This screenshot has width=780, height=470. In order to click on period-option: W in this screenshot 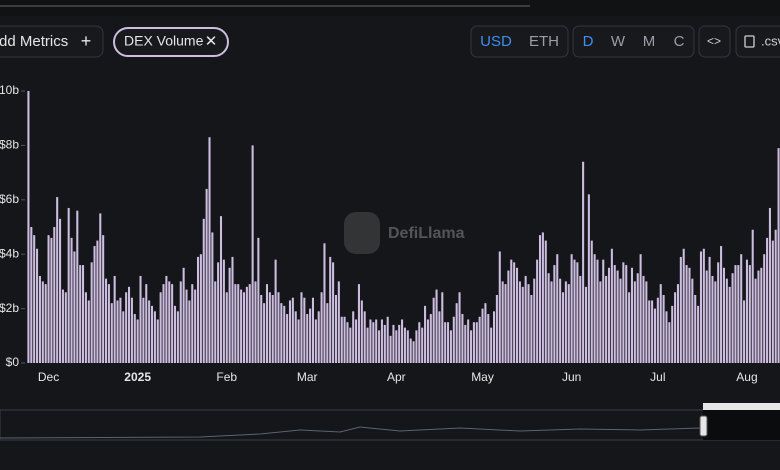, I will do `click(618, 41)`.